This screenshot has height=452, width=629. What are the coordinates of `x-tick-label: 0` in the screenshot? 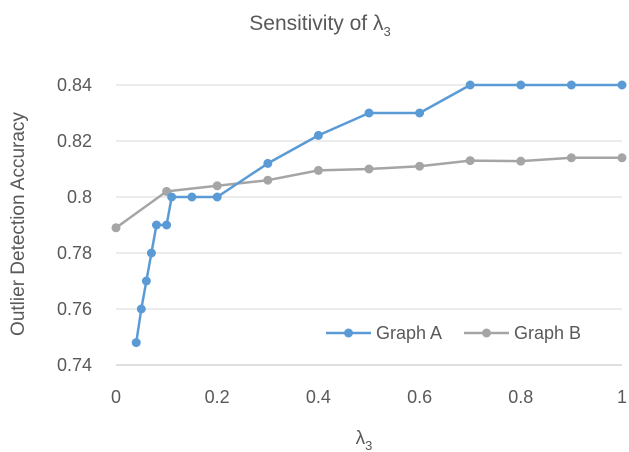 It's located at (116, 397).